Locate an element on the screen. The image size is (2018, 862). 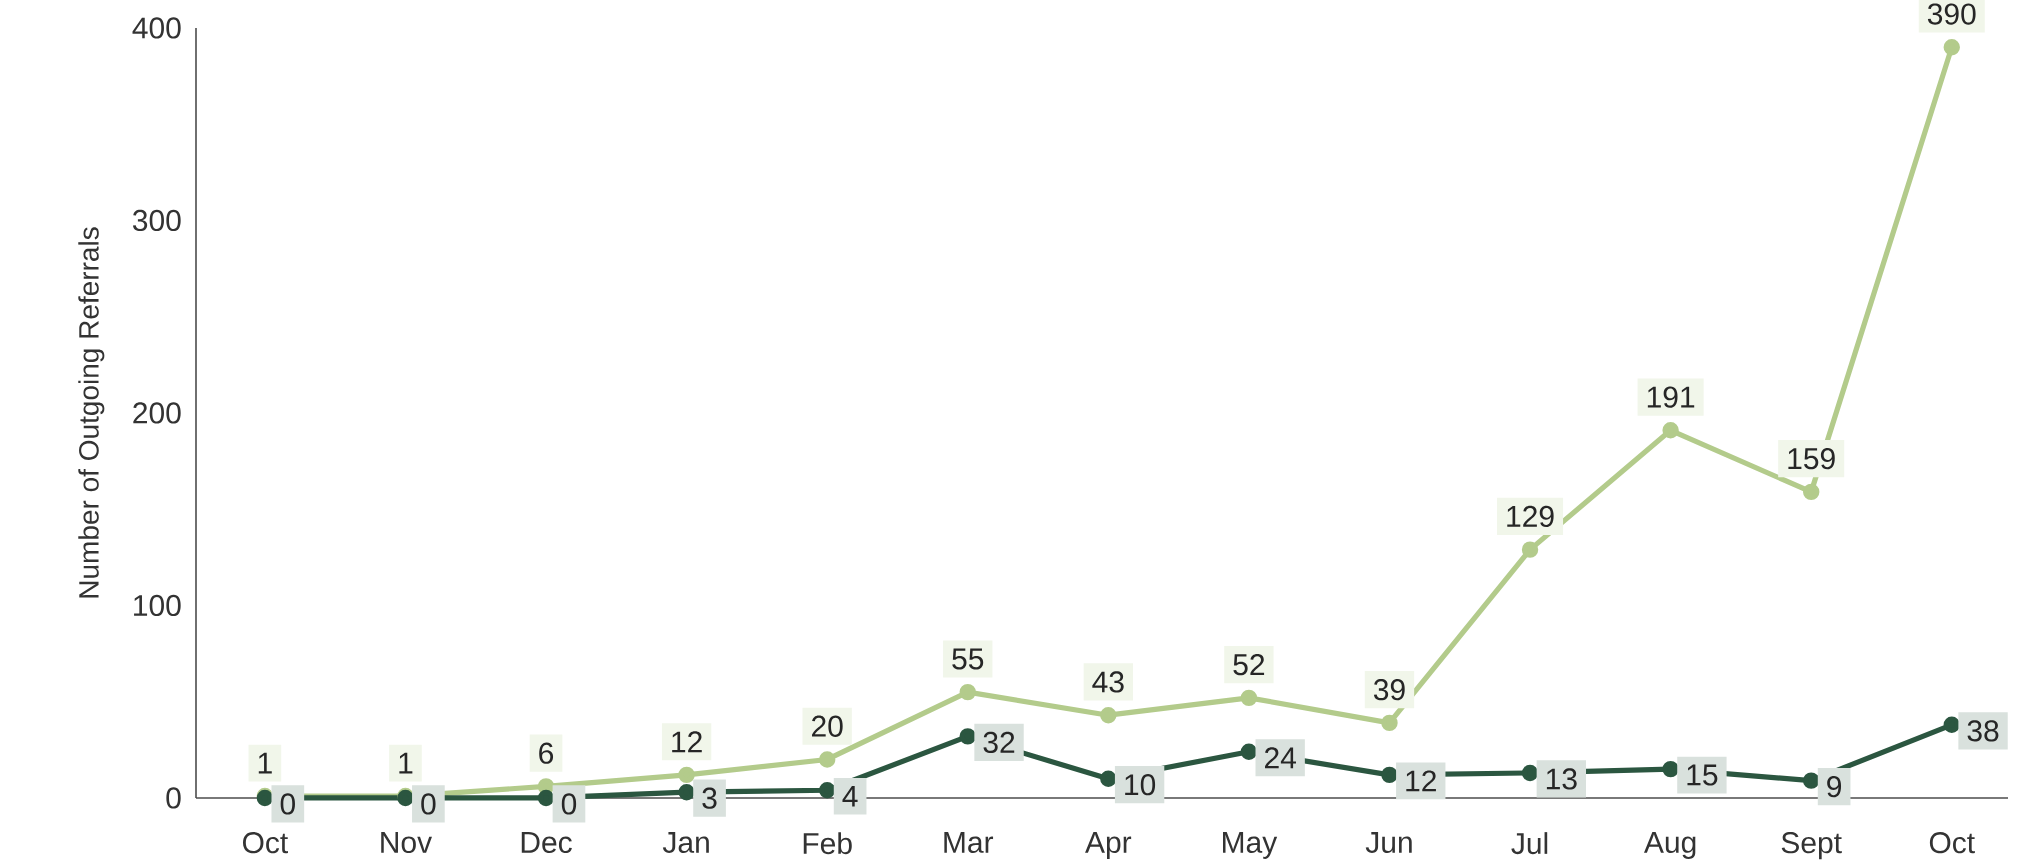
data-label: 52 is located at coordinates (1249, 665).